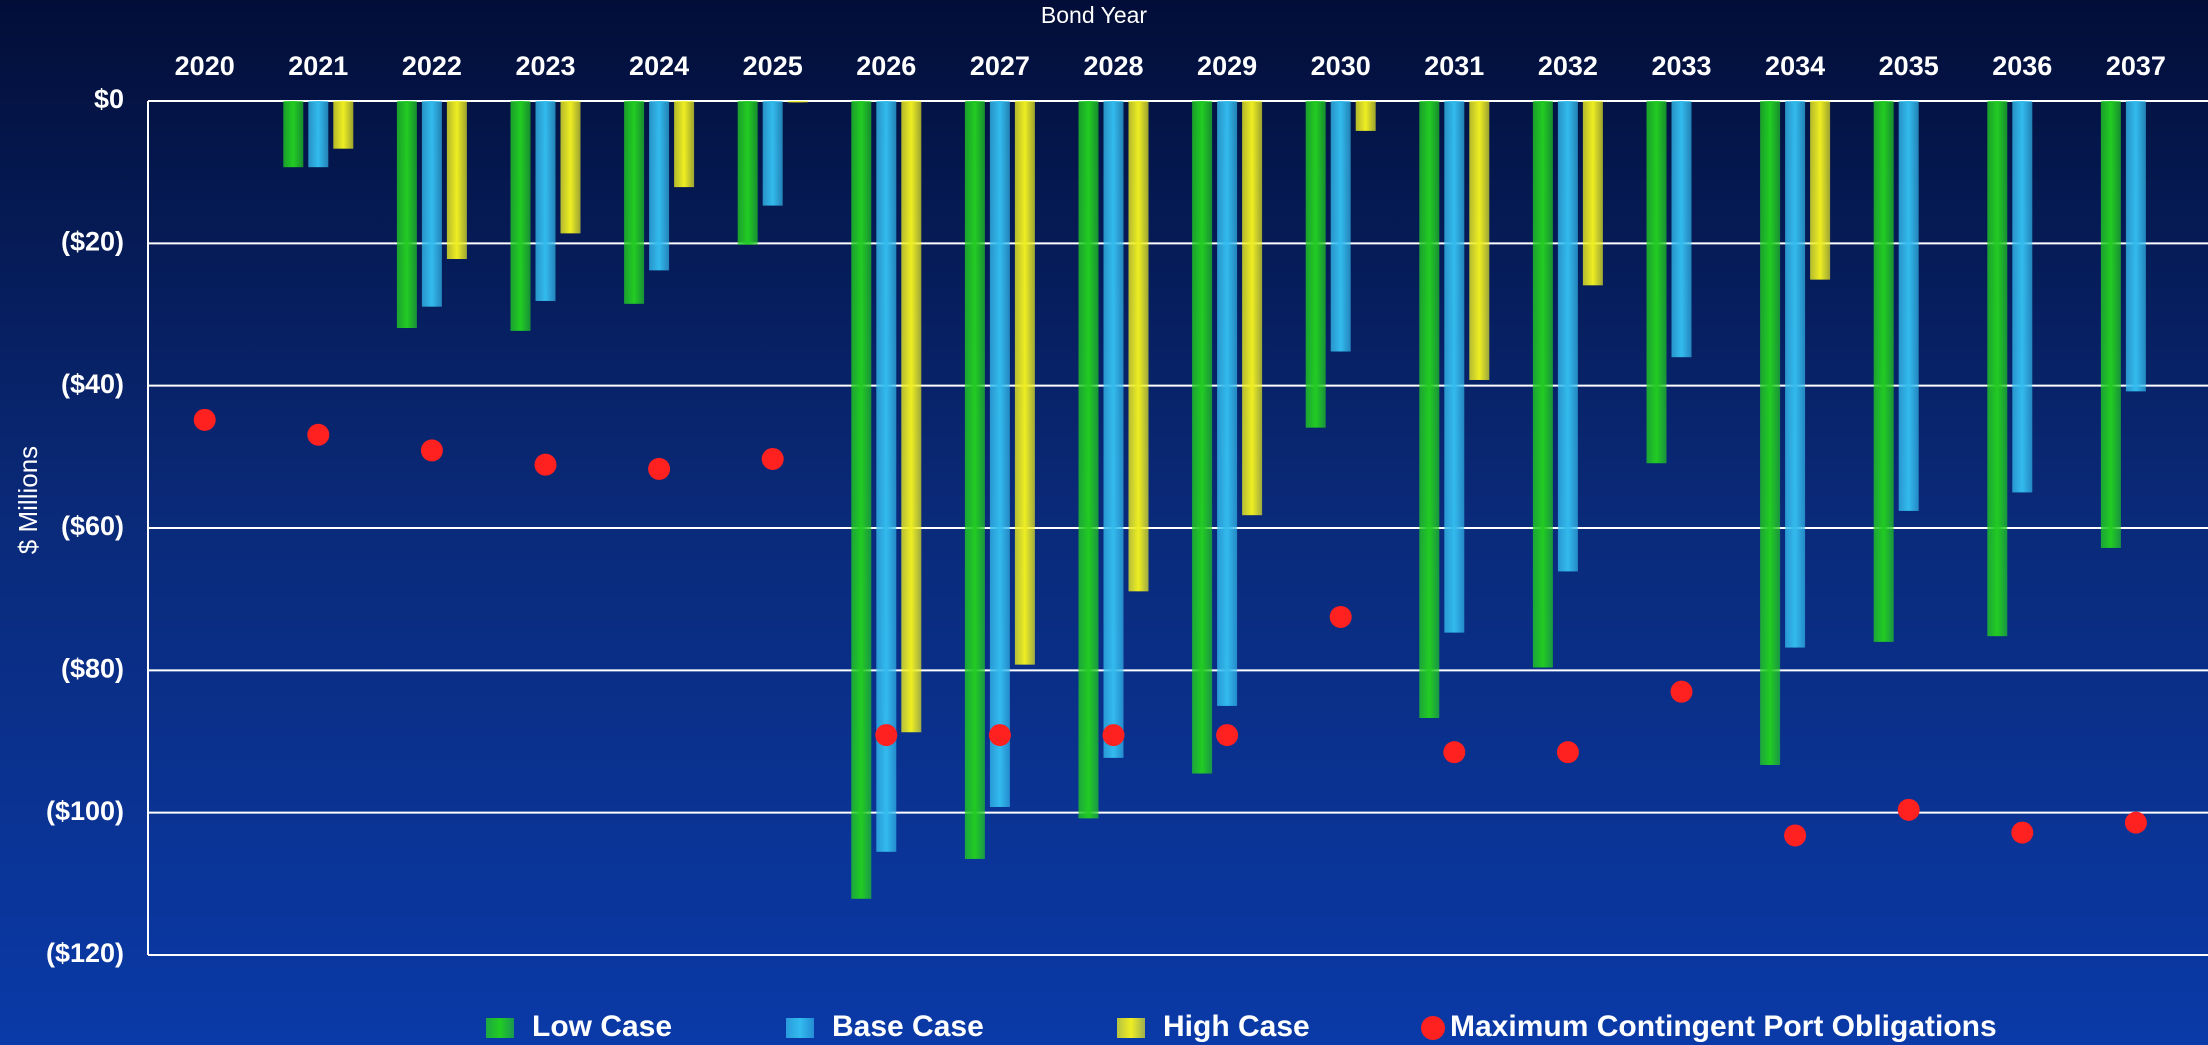  Describe the element at coordinates (1000, 66) in the screenshot. I see `x-tick-label: 2027` at that location.